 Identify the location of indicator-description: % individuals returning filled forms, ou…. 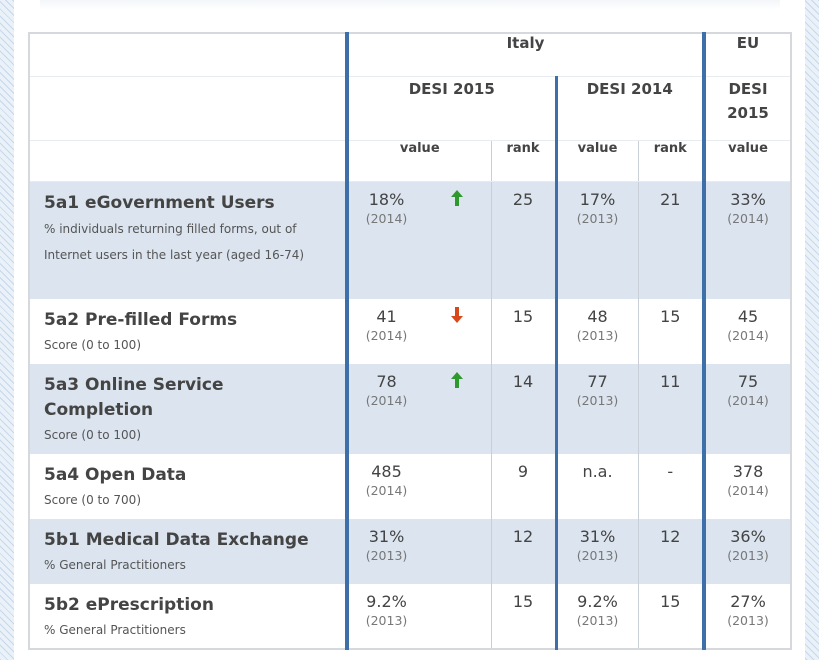
(174, 242).